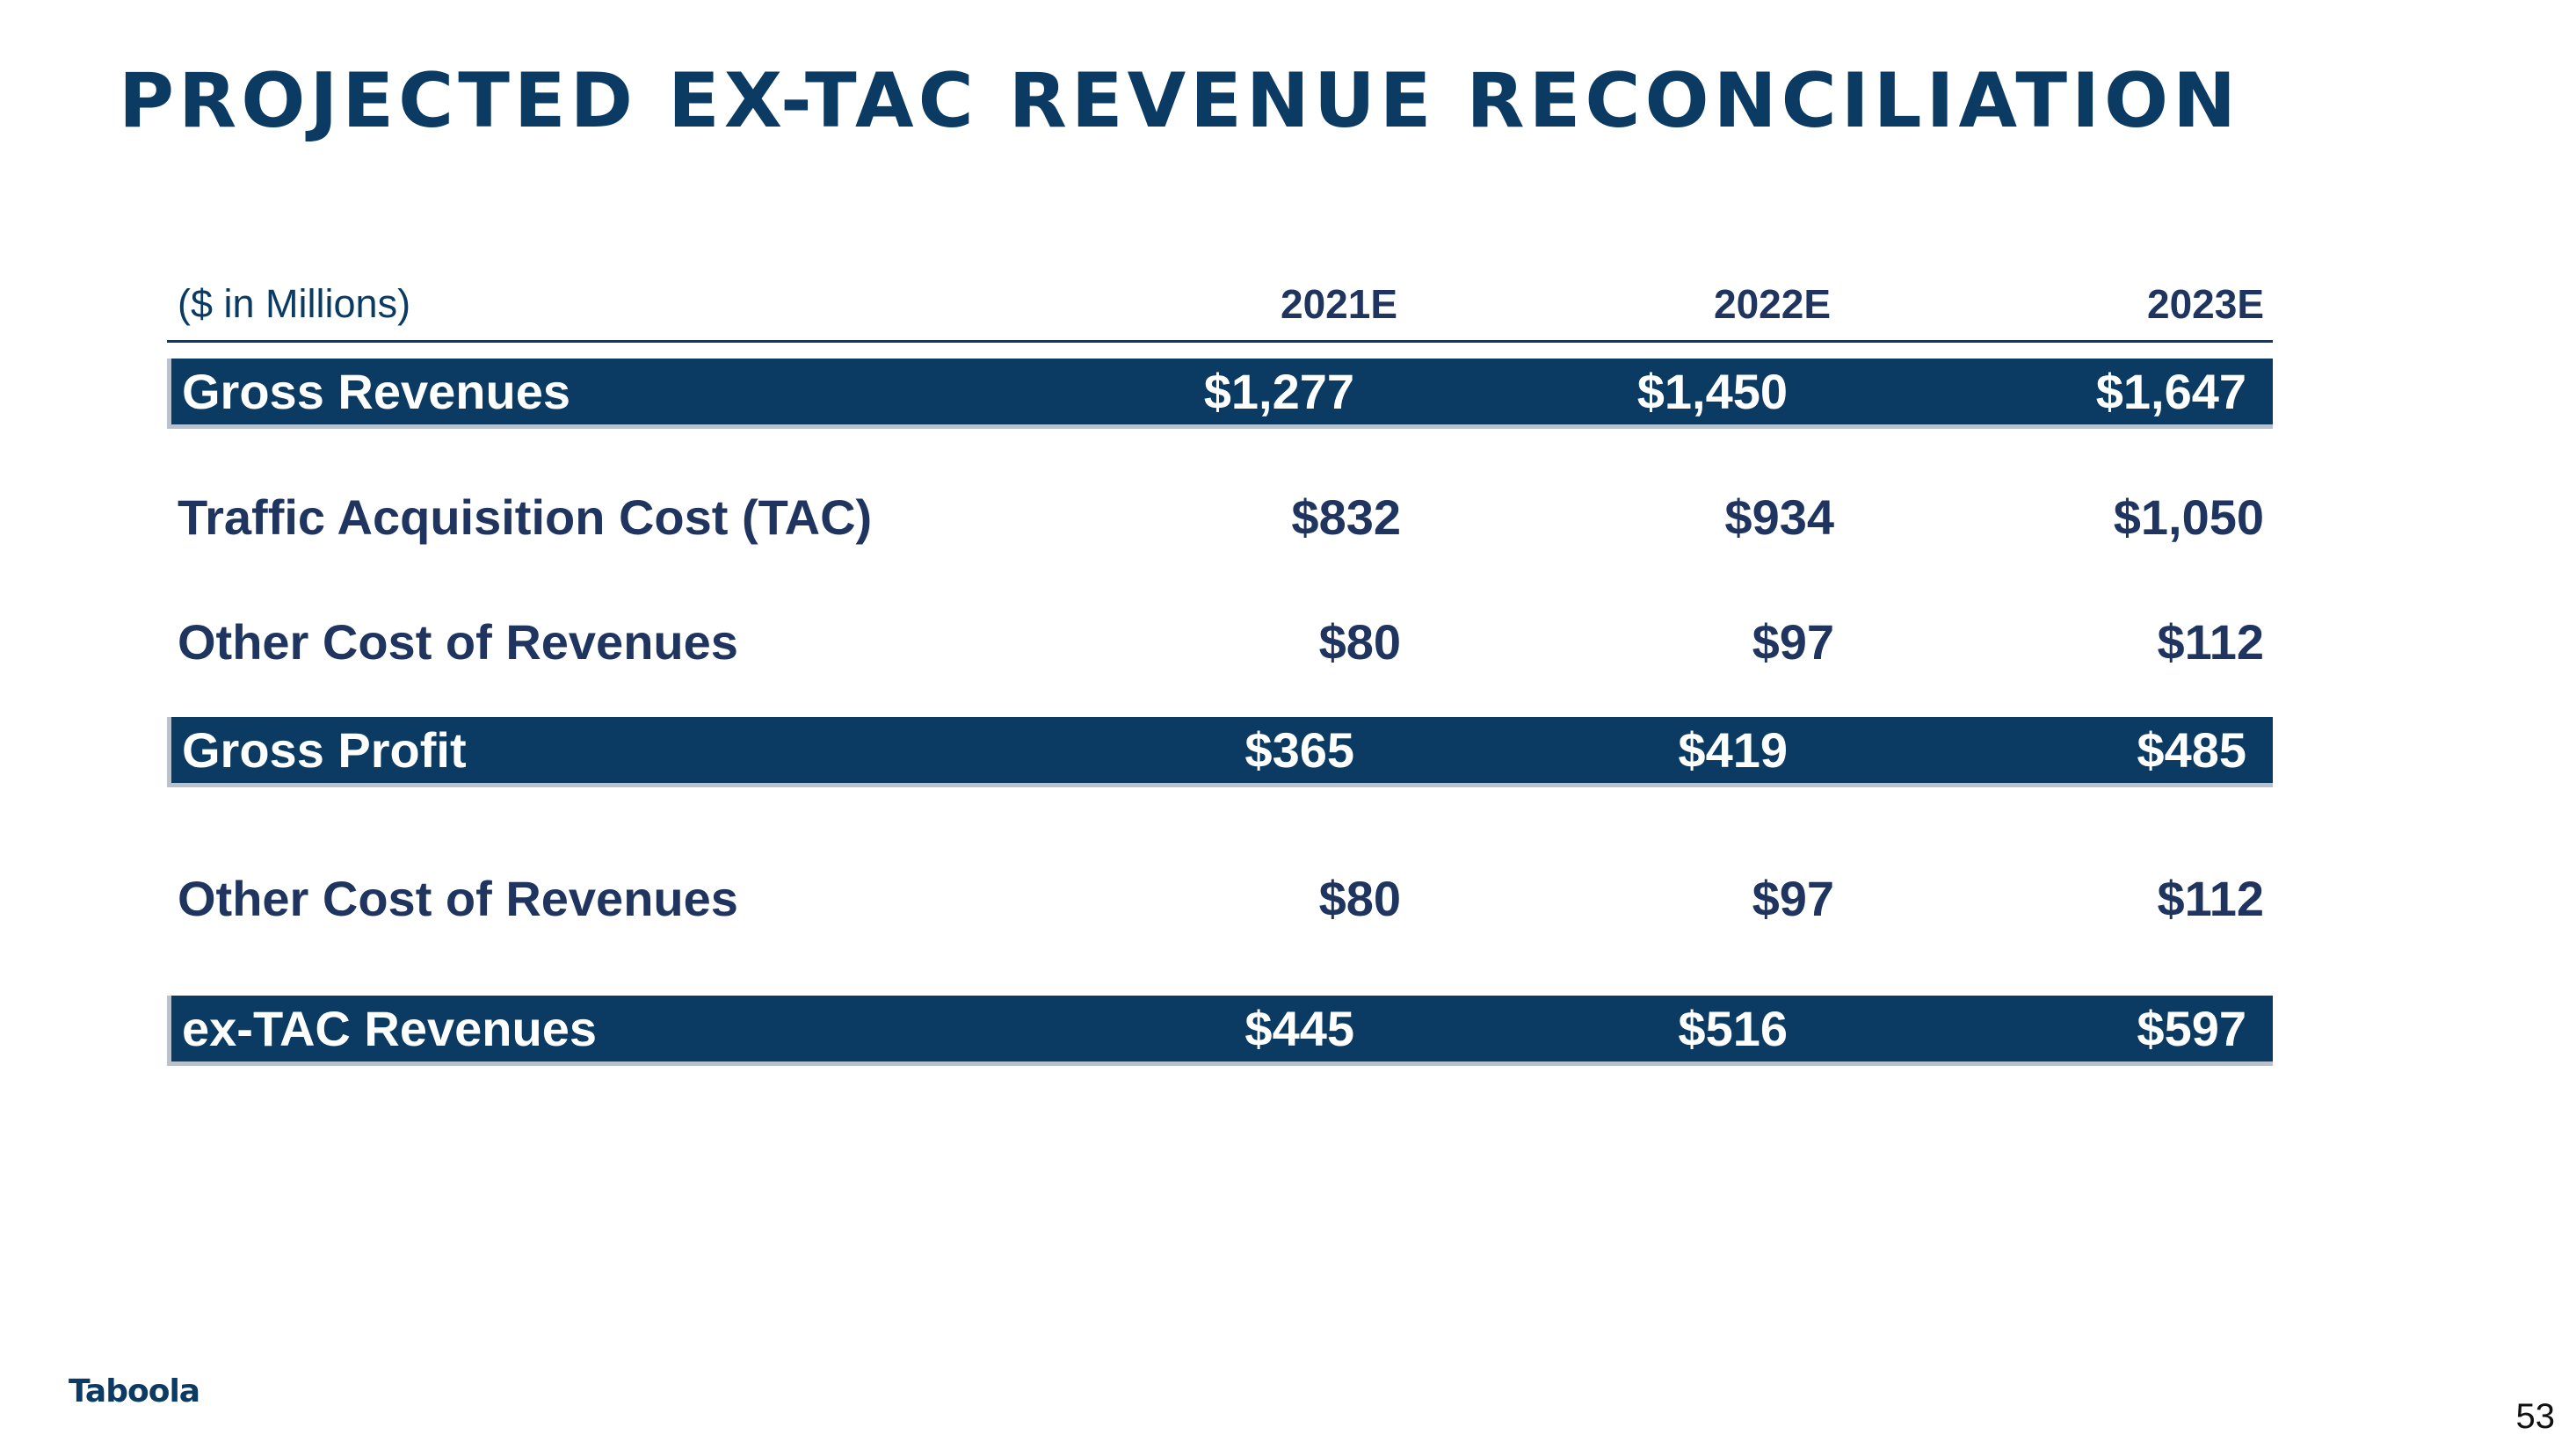 This screenshot has width=2576, height=1449. Describe the element at coordinates (1299, 1028) in the screenshot. I see `cell-2021: $445` at that location.